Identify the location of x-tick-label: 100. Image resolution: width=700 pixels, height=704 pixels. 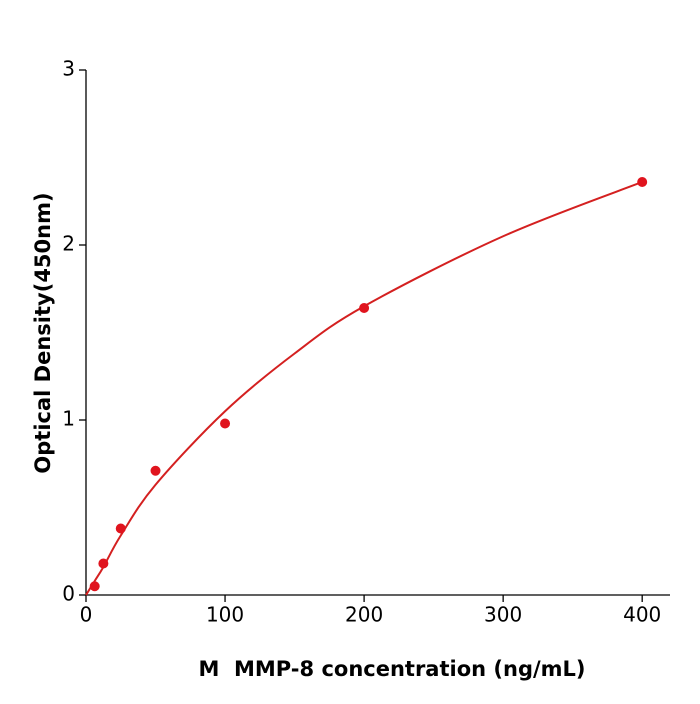
(225, 615).